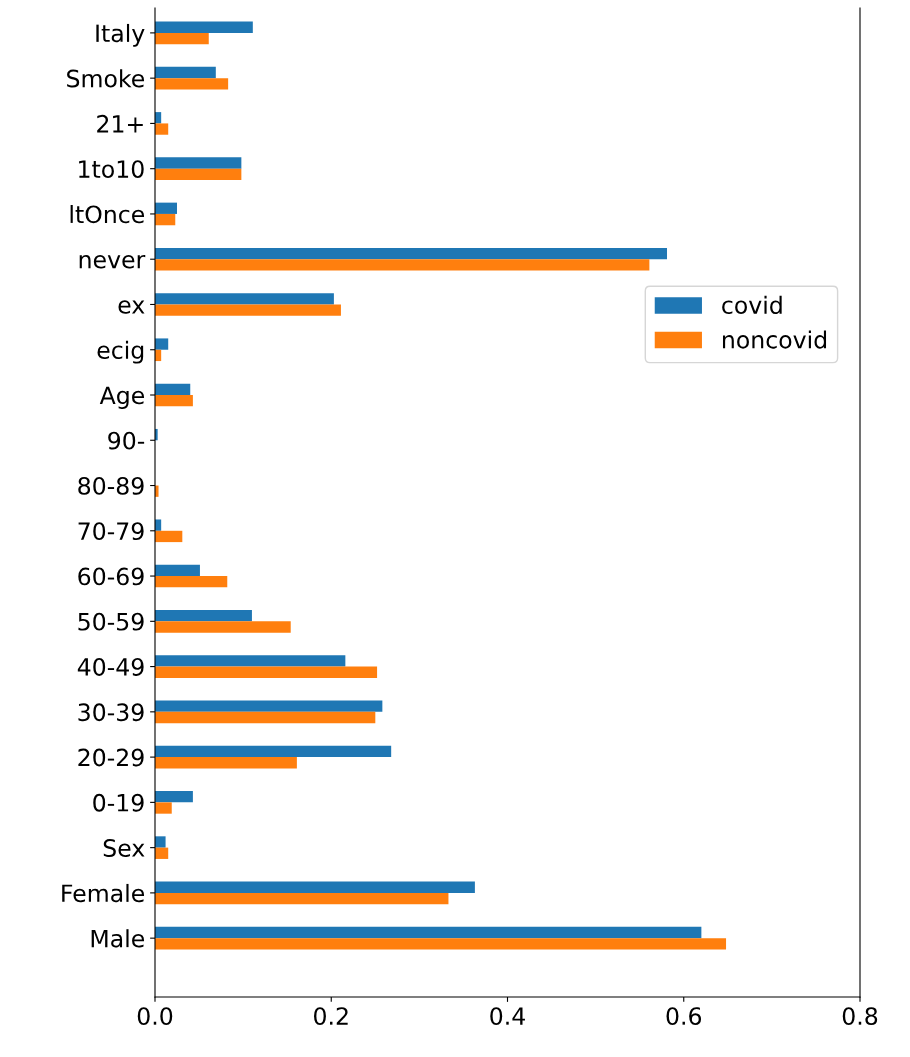 Image resolution: width=910 pixels, height=1057 pixels. I want to click on y-tick-label: never, so click(112, 261).